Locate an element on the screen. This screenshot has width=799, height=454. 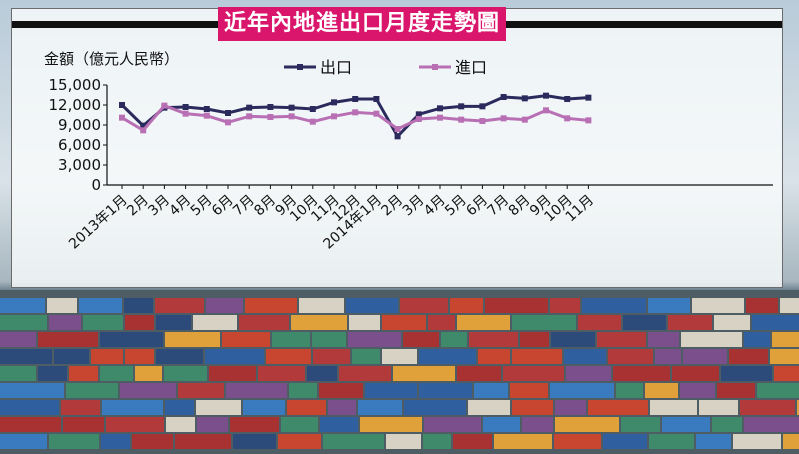
legend-label: 出口 is located at coordinates (336, 67).